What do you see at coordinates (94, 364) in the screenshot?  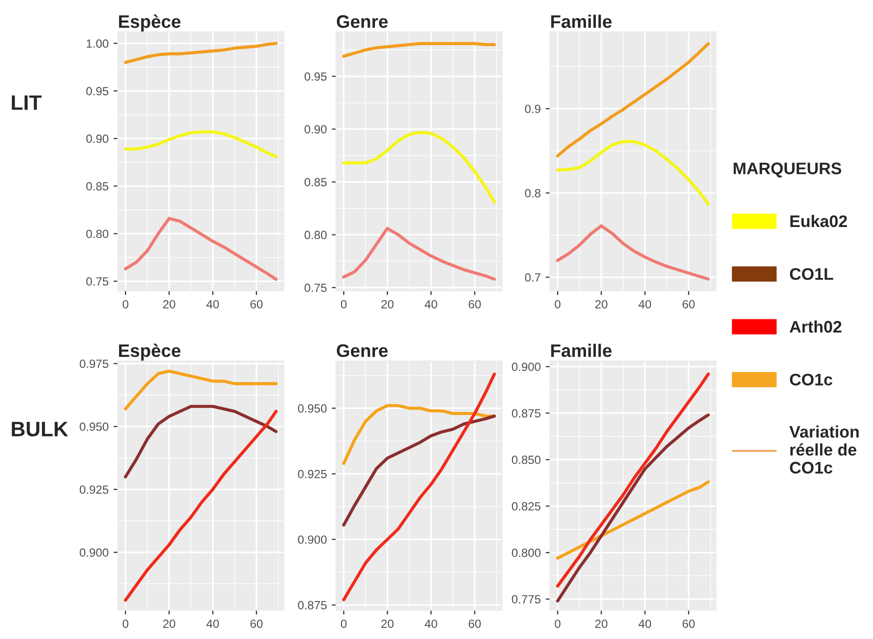 I see `y-tick-label: 0.975` at bounding box center [94, 364].